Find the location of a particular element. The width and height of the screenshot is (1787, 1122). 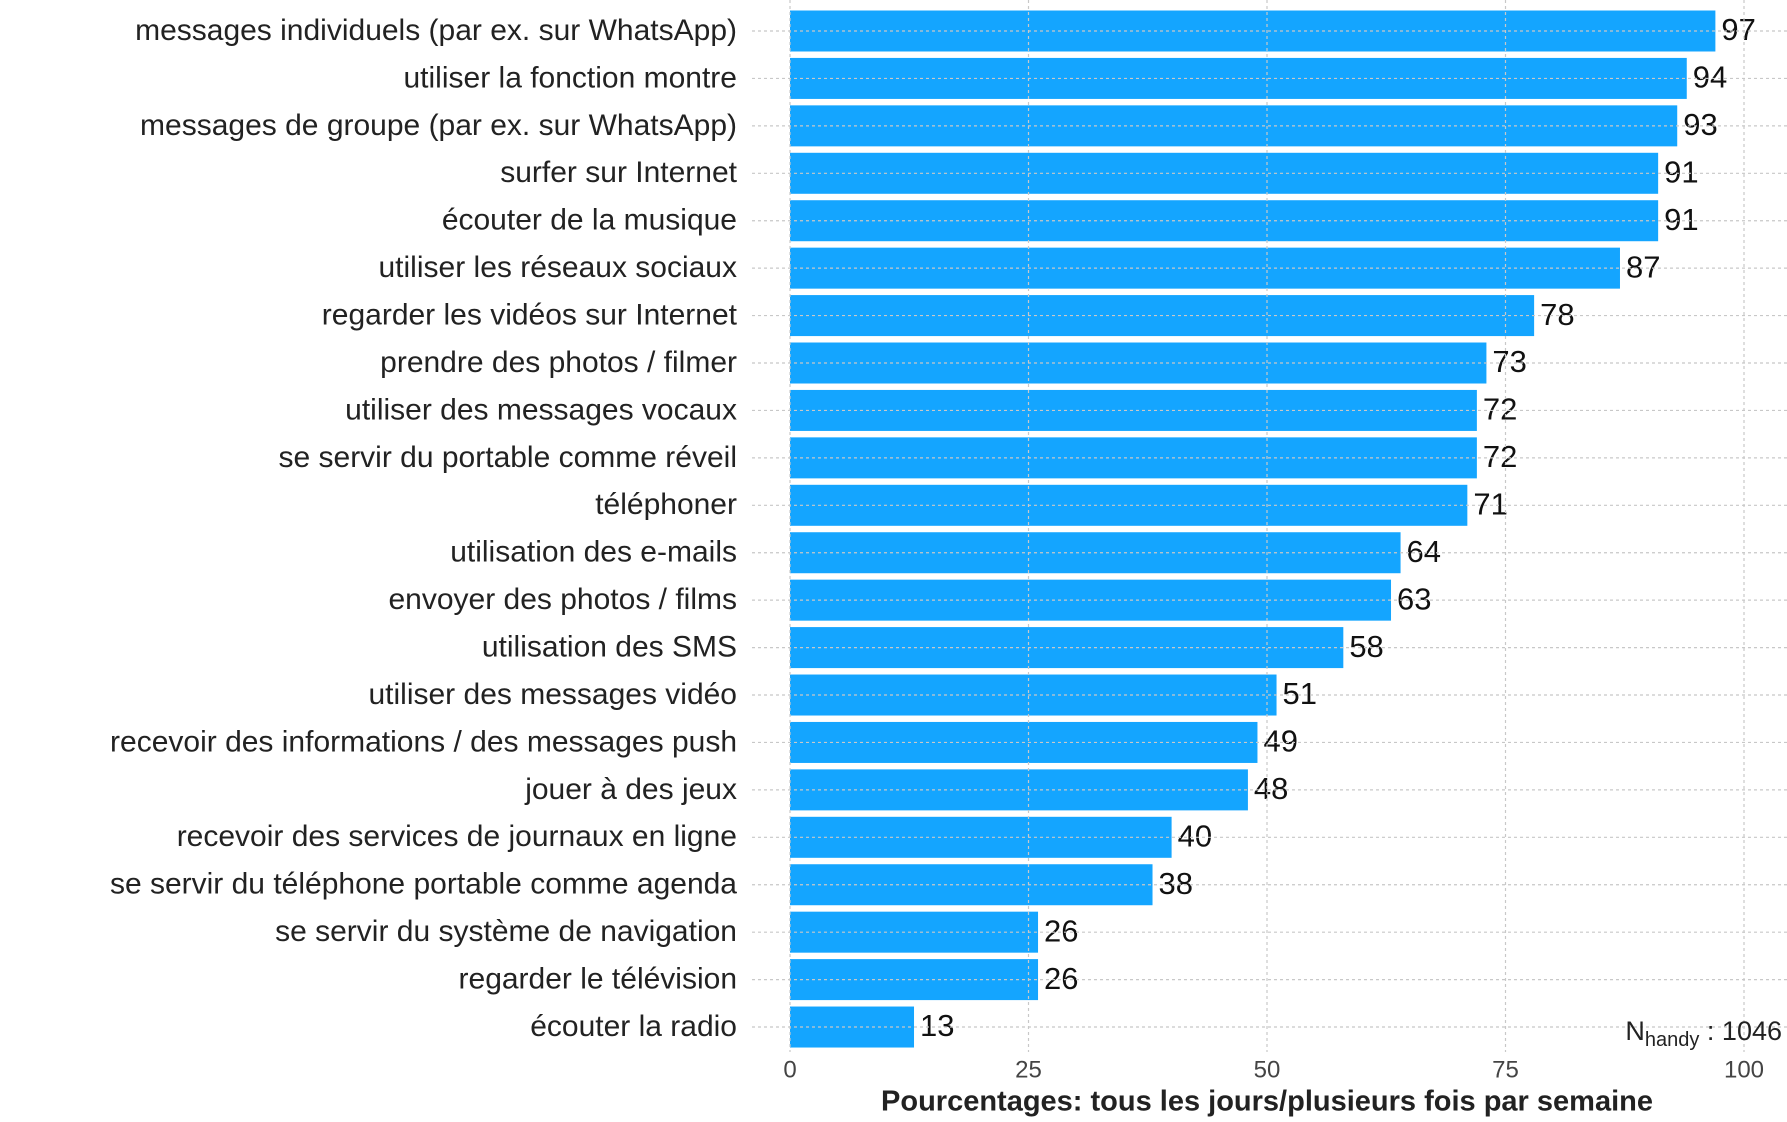

x-tick-label: 25 is located at coordinates (1028, 1069).